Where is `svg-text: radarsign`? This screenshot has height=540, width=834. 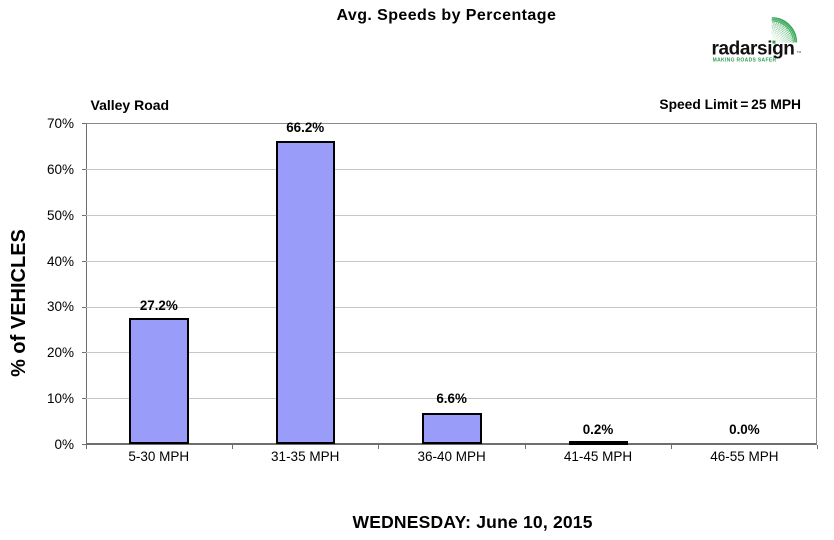 svg-text: radarsign is located at coordinates (753, 49).